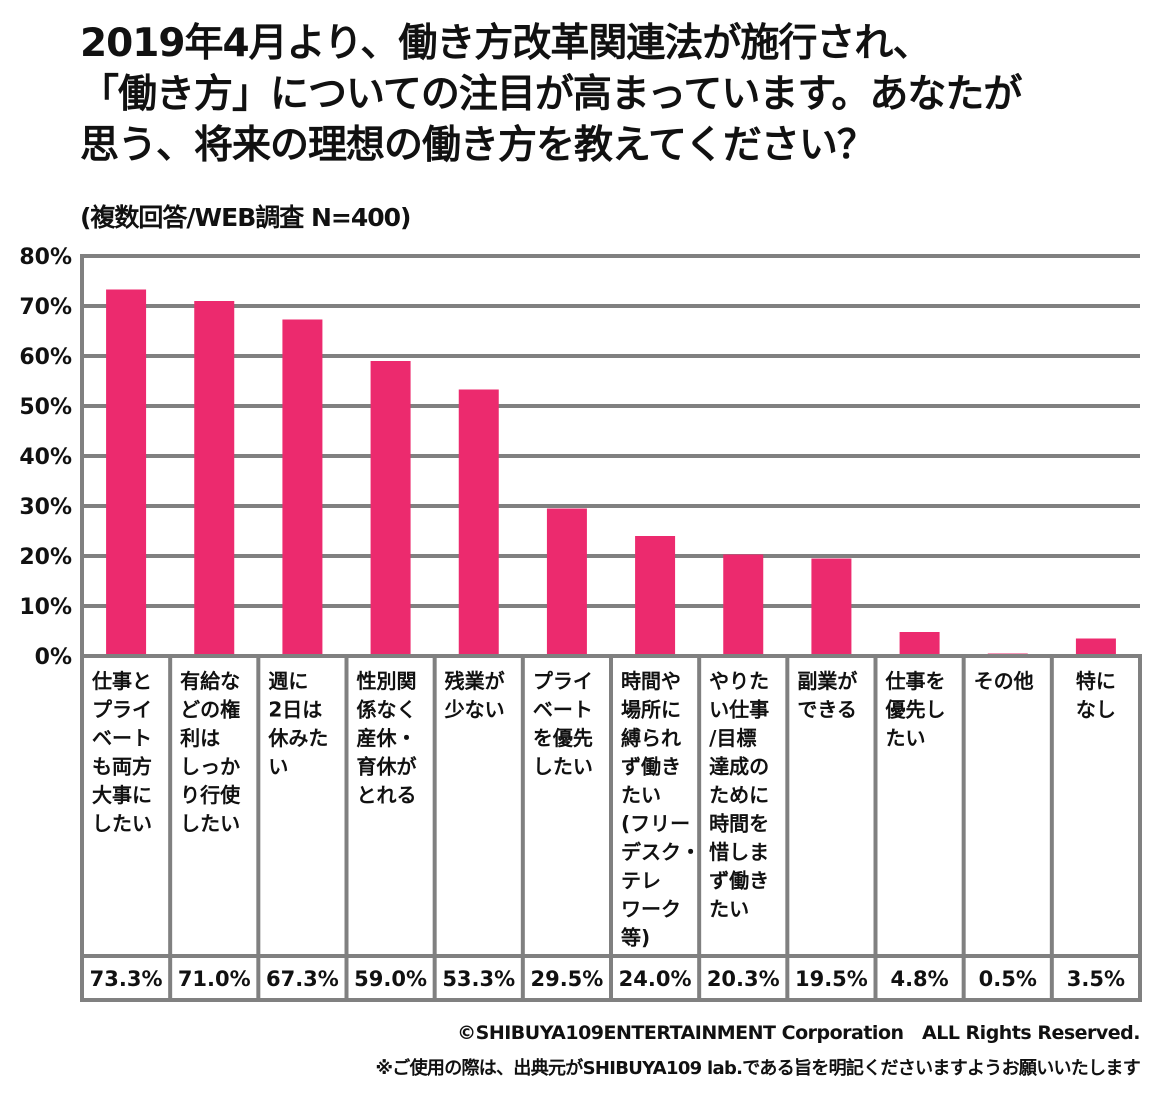 The height and width of the screenshot is (1100, 1160). What do you see at coordinates (1096, 681) in the screenshot?
I see `category-label-line: 特に` at bounding box center [1096, 681].